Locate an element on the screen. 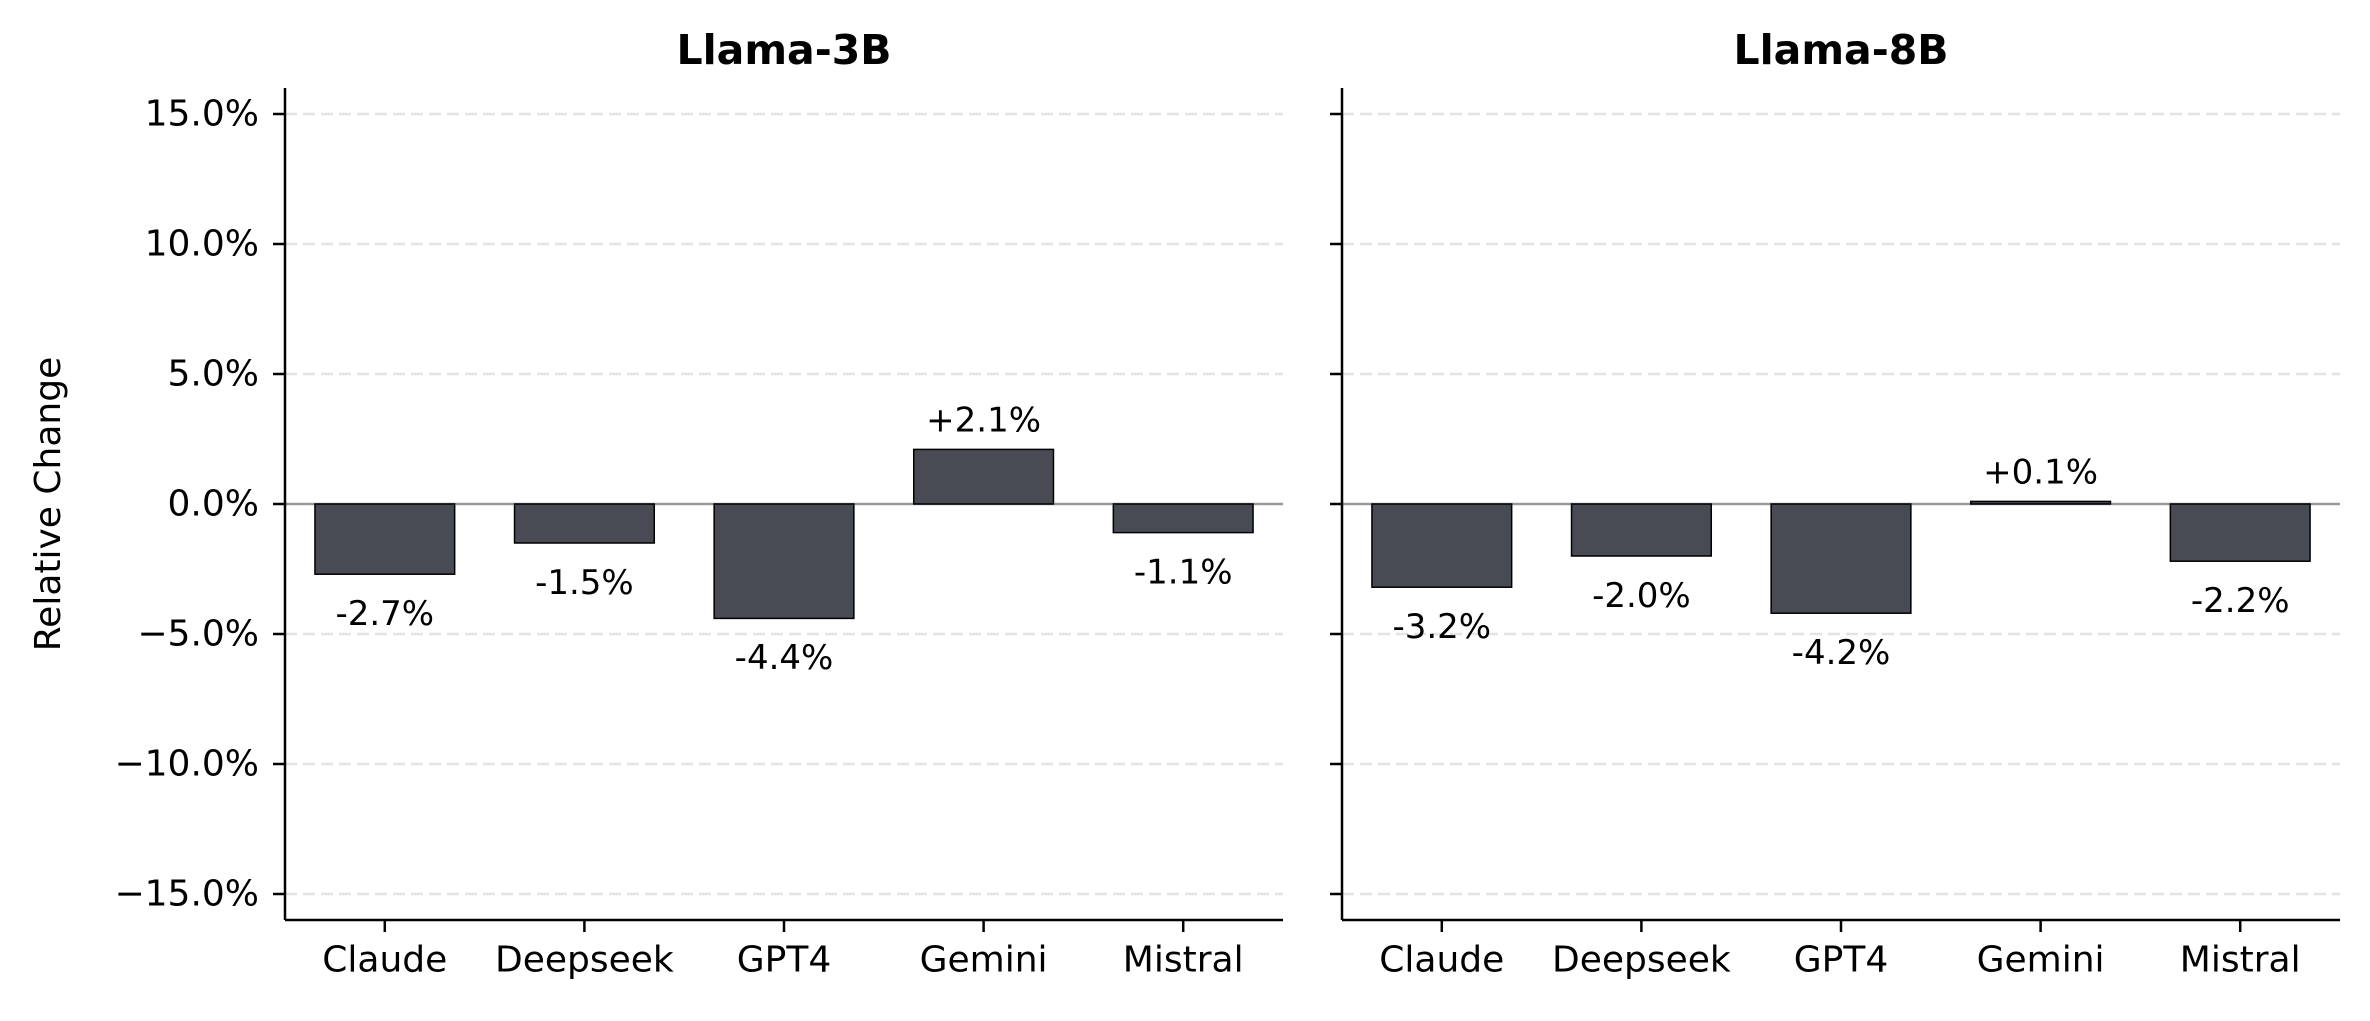 Image resolution: width=2370 pixels, height=1021 pixels. data-label: -4.2% is located at coordinates (1841, 653).